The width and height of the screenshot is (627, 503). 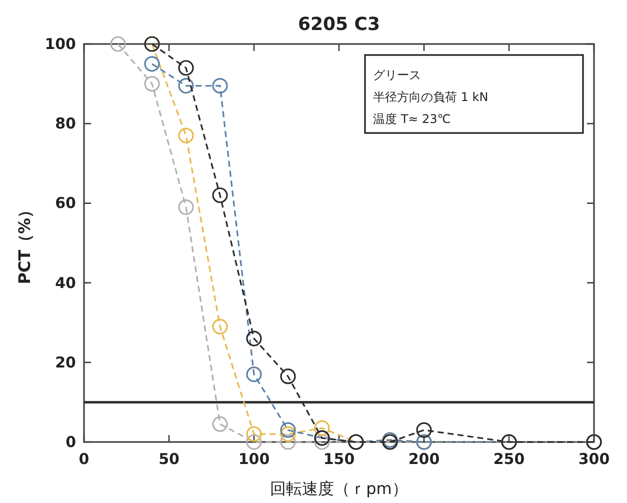 I want to click on x-tick-label: 300, so click(x=594, y=459).